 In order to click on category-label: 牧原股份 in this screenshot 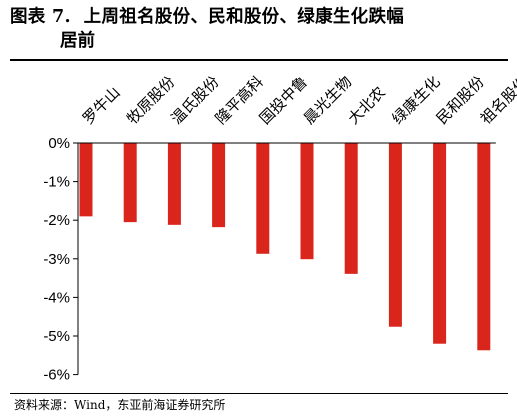, I will do `click(150, 100)`.